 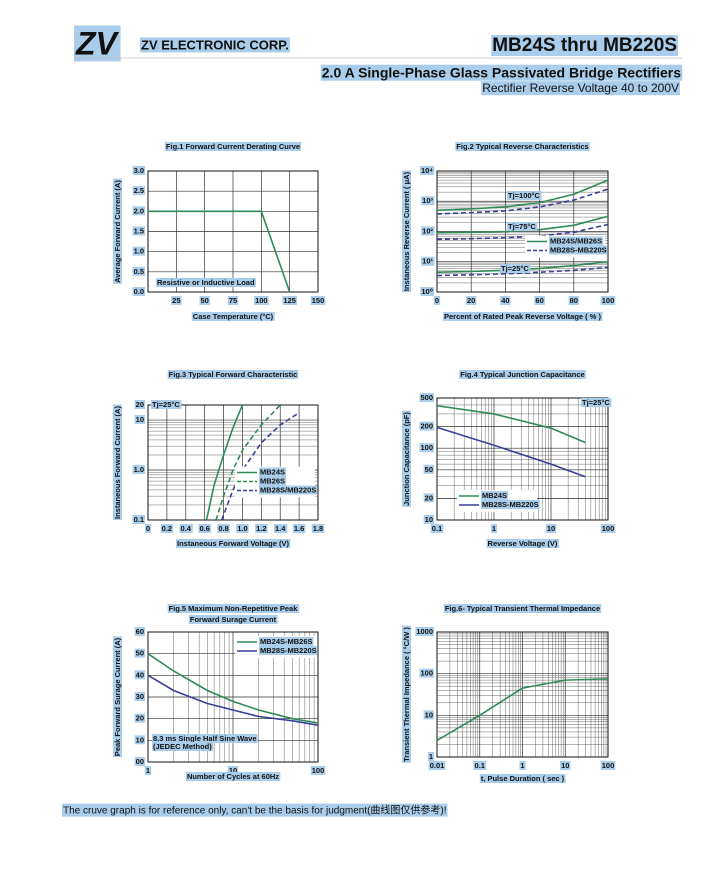 I want to click on product-subtitle: Rectifier Reverse Voltage 40 to 200V, so click(x=580, y=88).